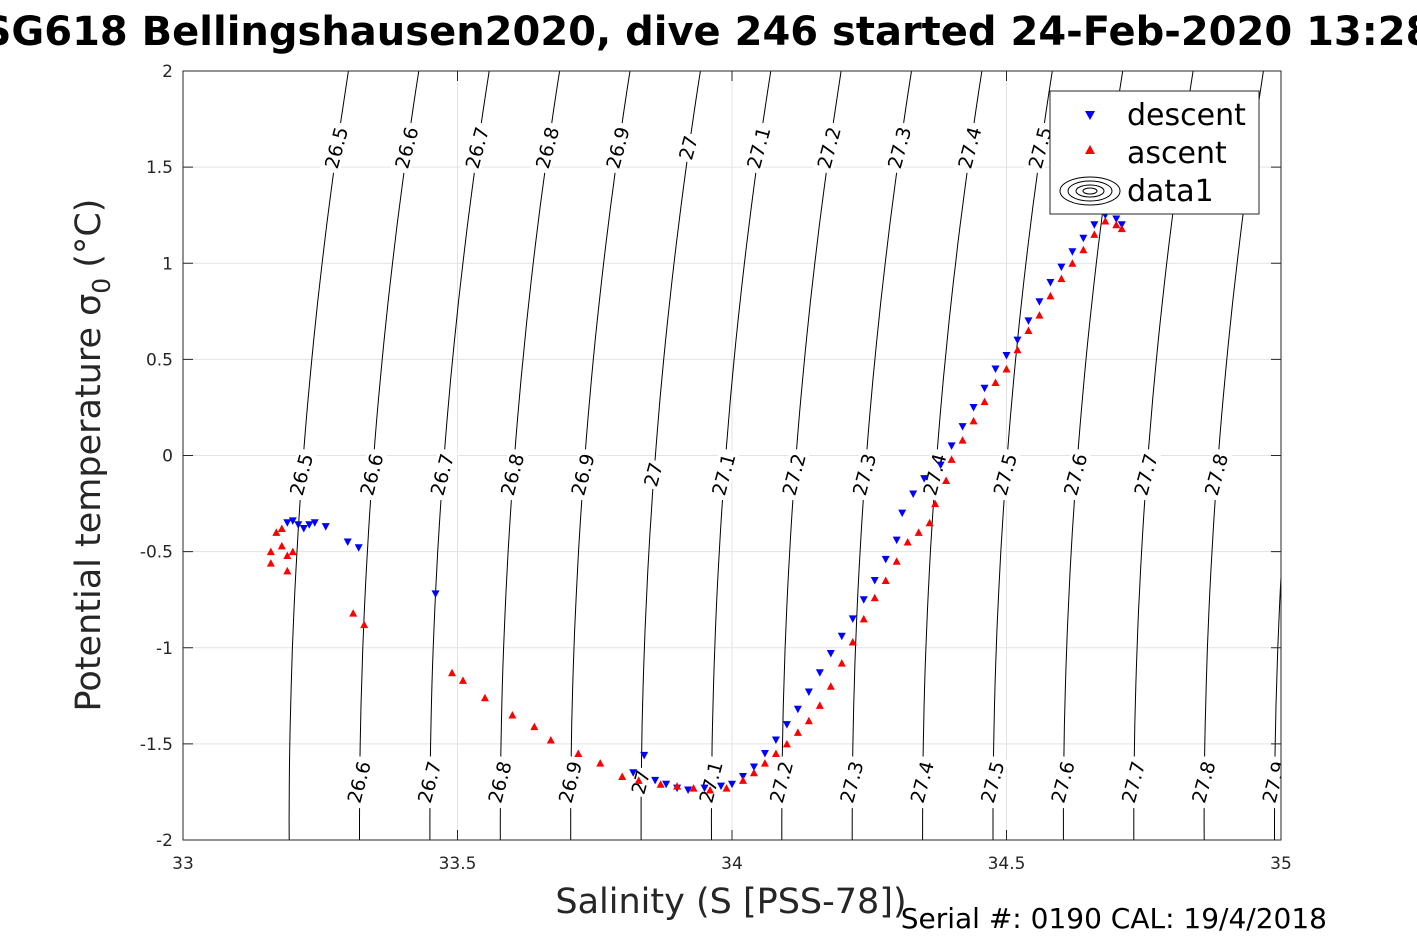  What do you see at coordinates (1217, 474) in the screenshot?
I see `contour-label-text: 27.8` at bounding box center [1217, 474].